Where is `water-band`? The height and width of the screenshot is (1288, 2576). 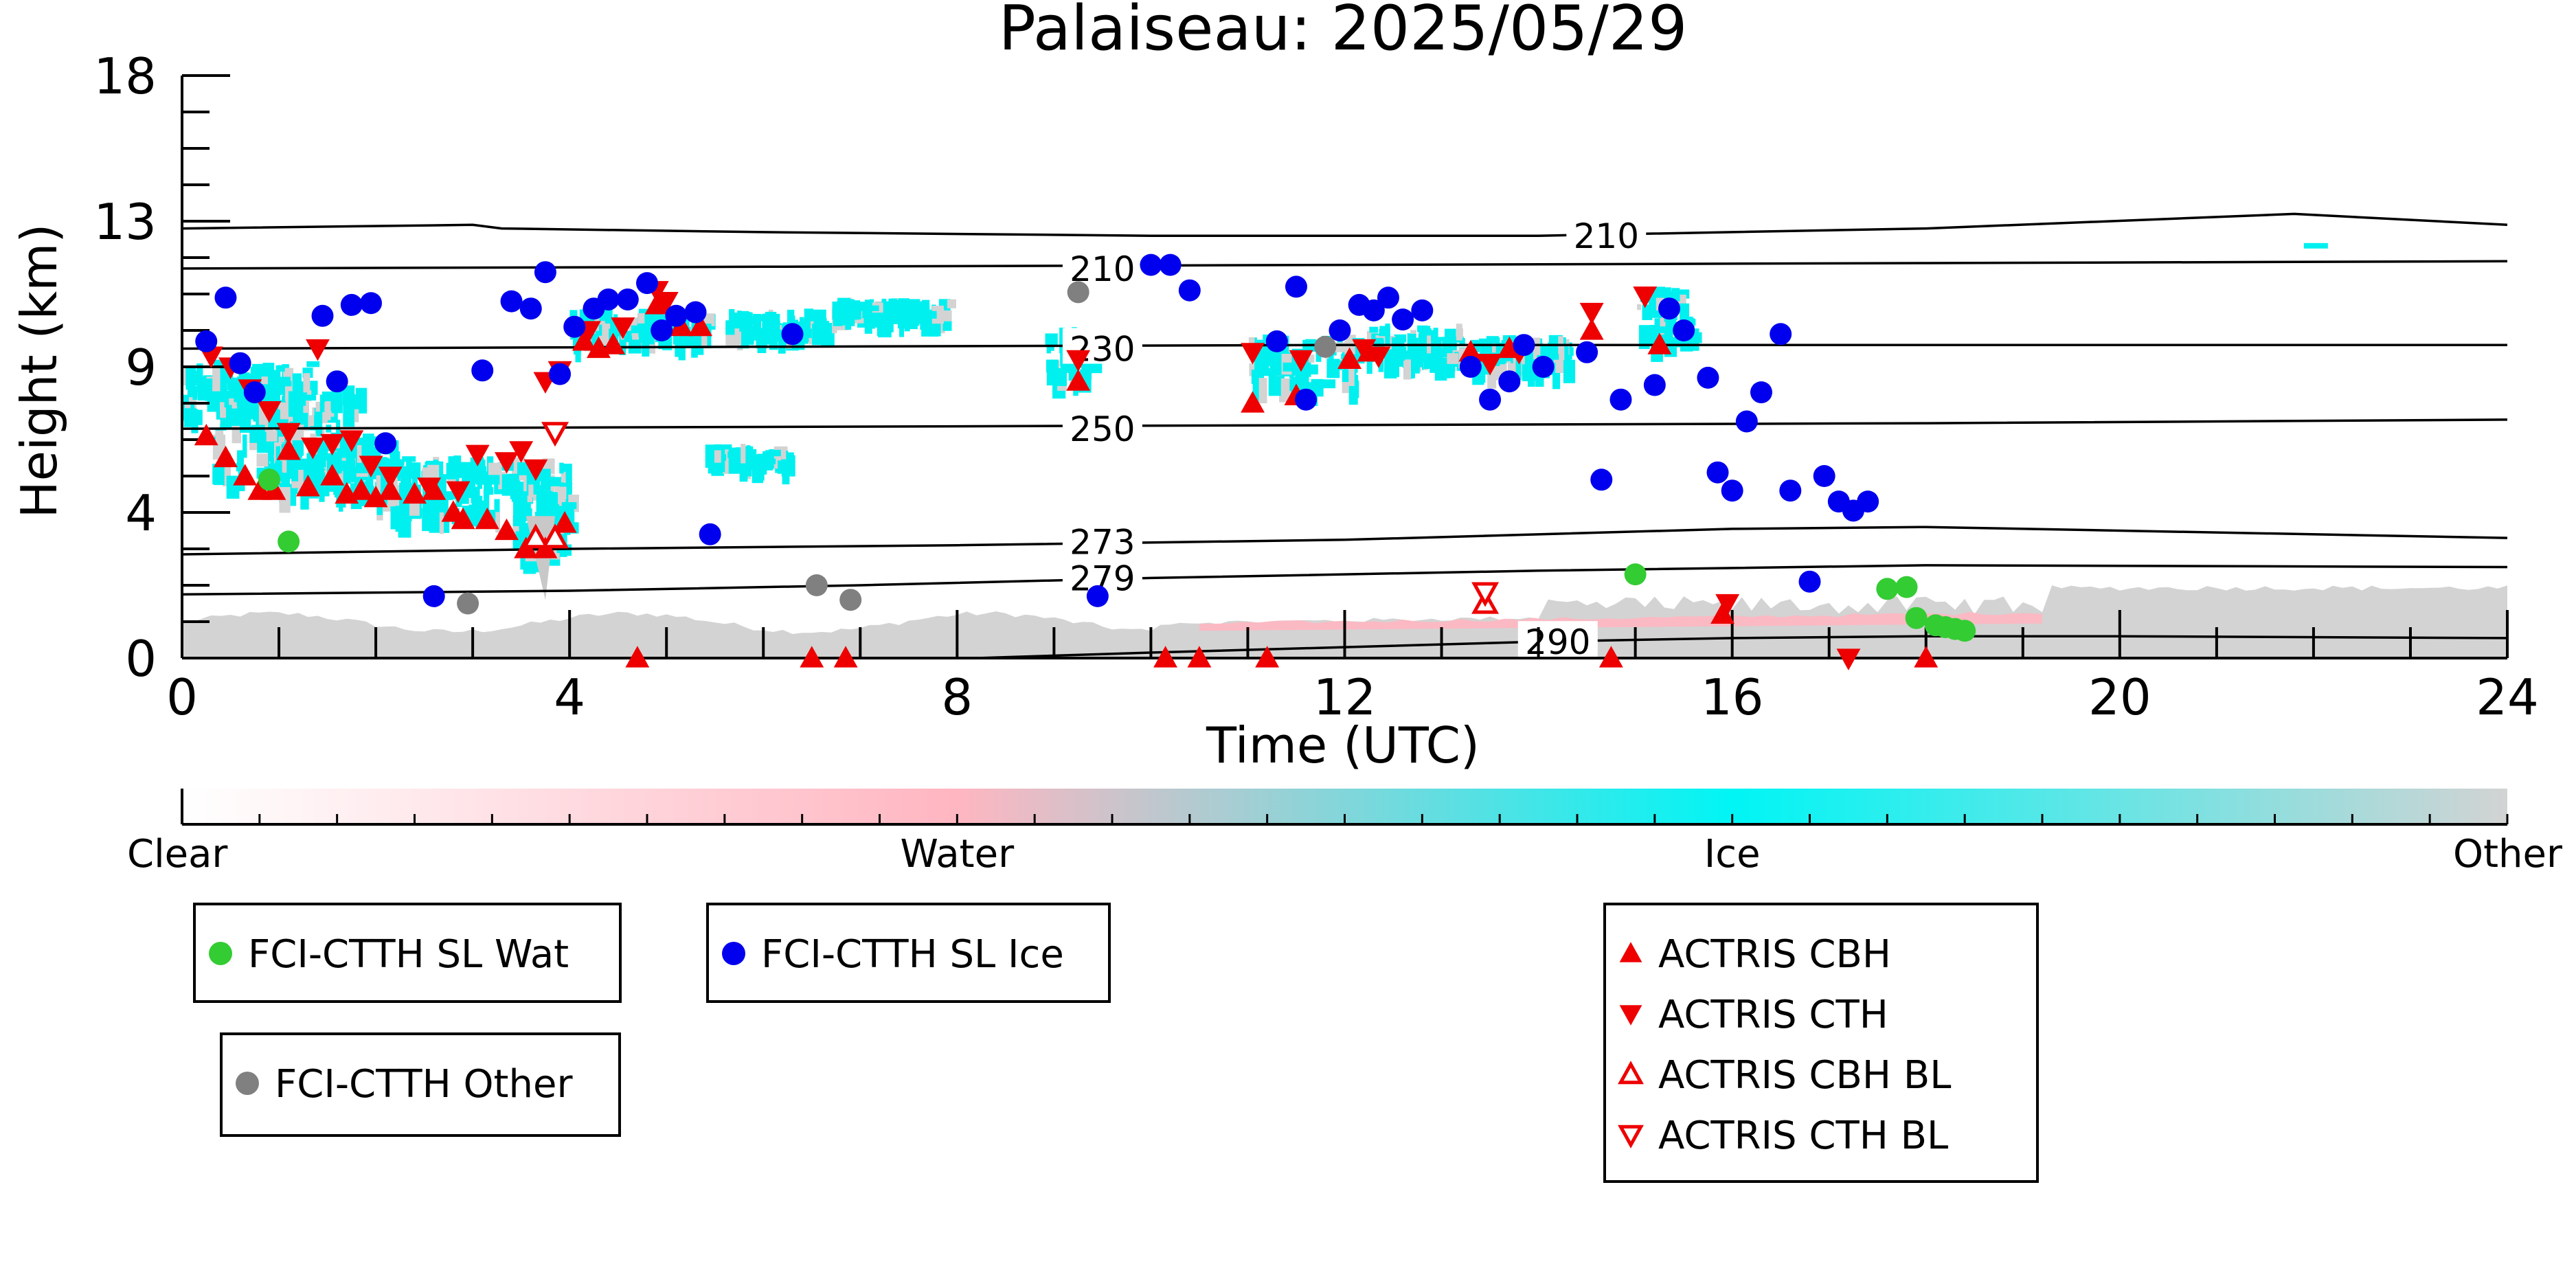 water-band is located at coordinates (1620, 627).